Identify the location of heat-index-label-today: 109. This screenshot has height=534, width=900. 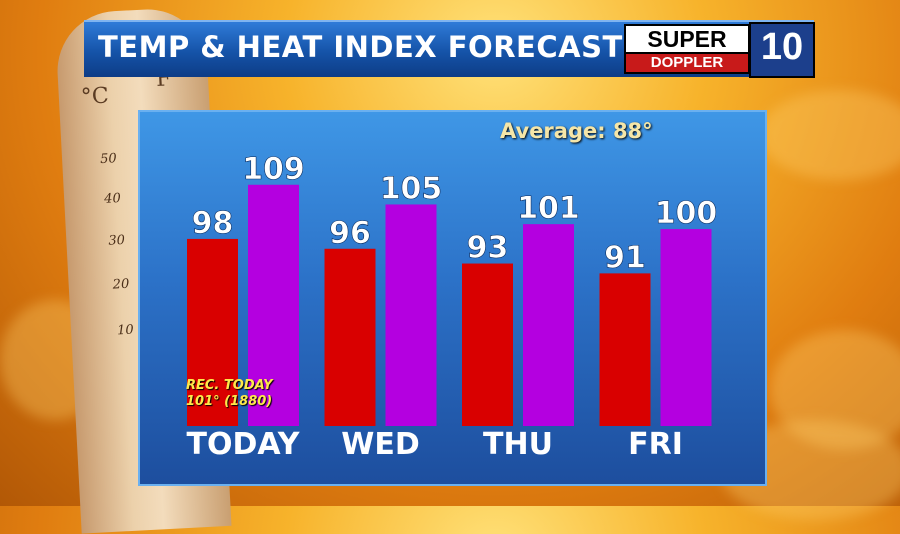
(273, 169).